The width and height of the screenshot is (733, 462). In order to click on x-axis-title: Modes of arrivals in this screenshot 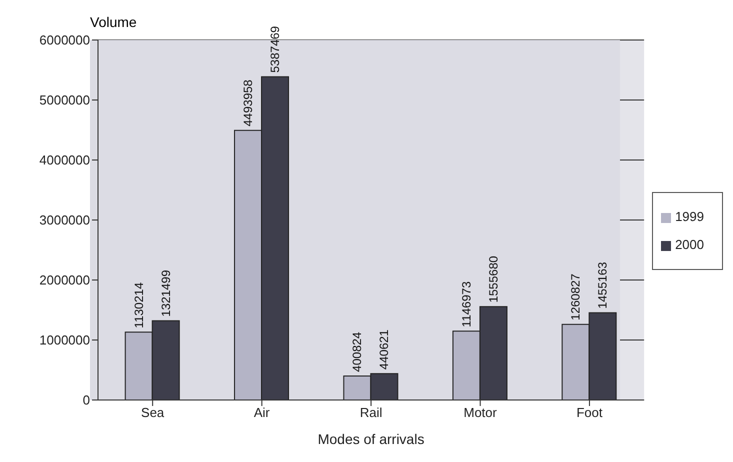, I will do `click(371, 439)`.